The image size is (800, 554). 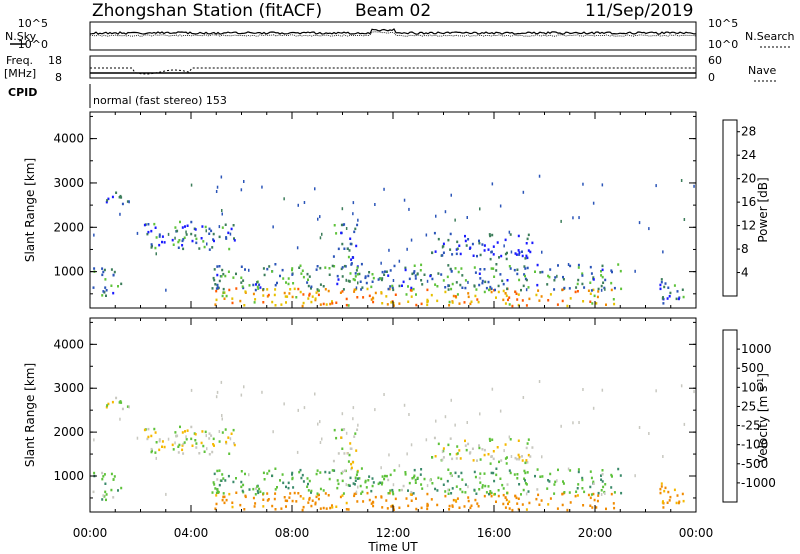 I want to click on xtick-label: 00:00, so click(x=90, y=533).